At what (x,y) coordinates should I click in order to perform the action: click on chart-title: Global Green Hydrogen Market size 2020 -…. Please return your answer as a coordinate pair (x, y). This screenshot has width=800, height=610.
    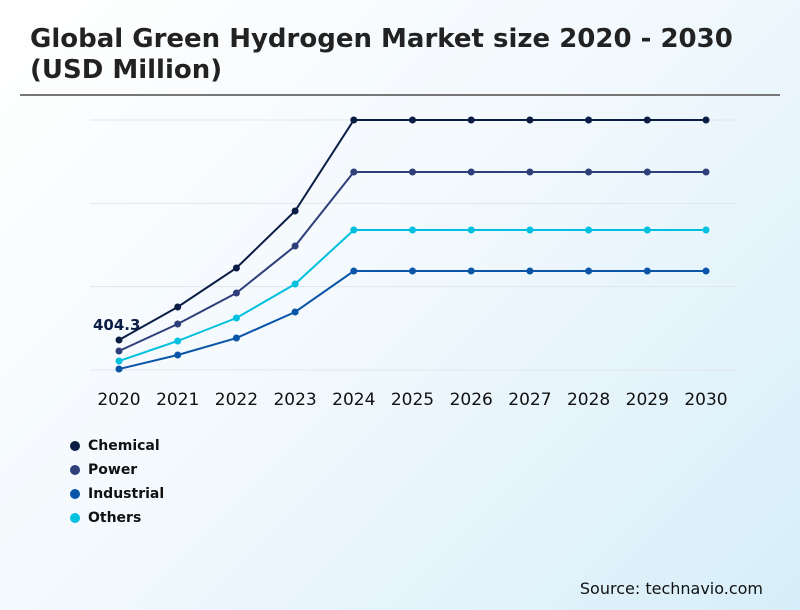
    Looking at the image, I should click on (381, 54).